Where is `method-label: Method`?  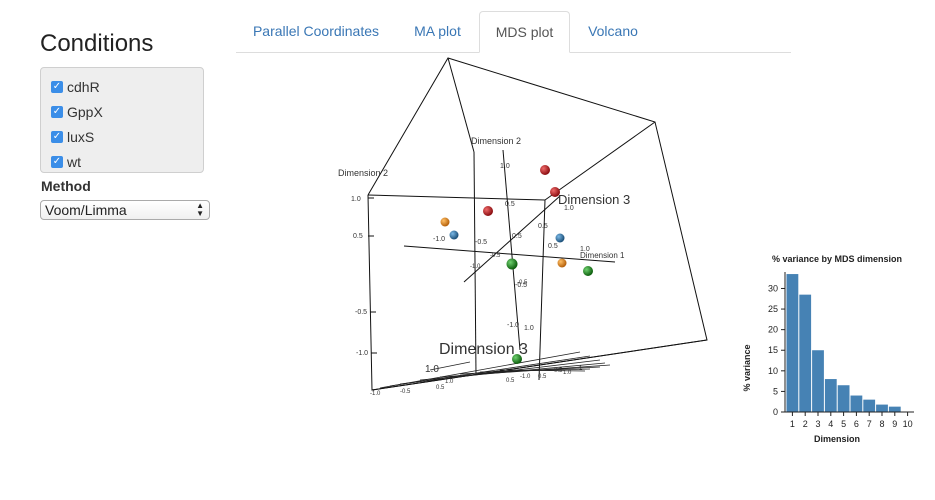
method-label: Method is located at coordinates (66, 186).